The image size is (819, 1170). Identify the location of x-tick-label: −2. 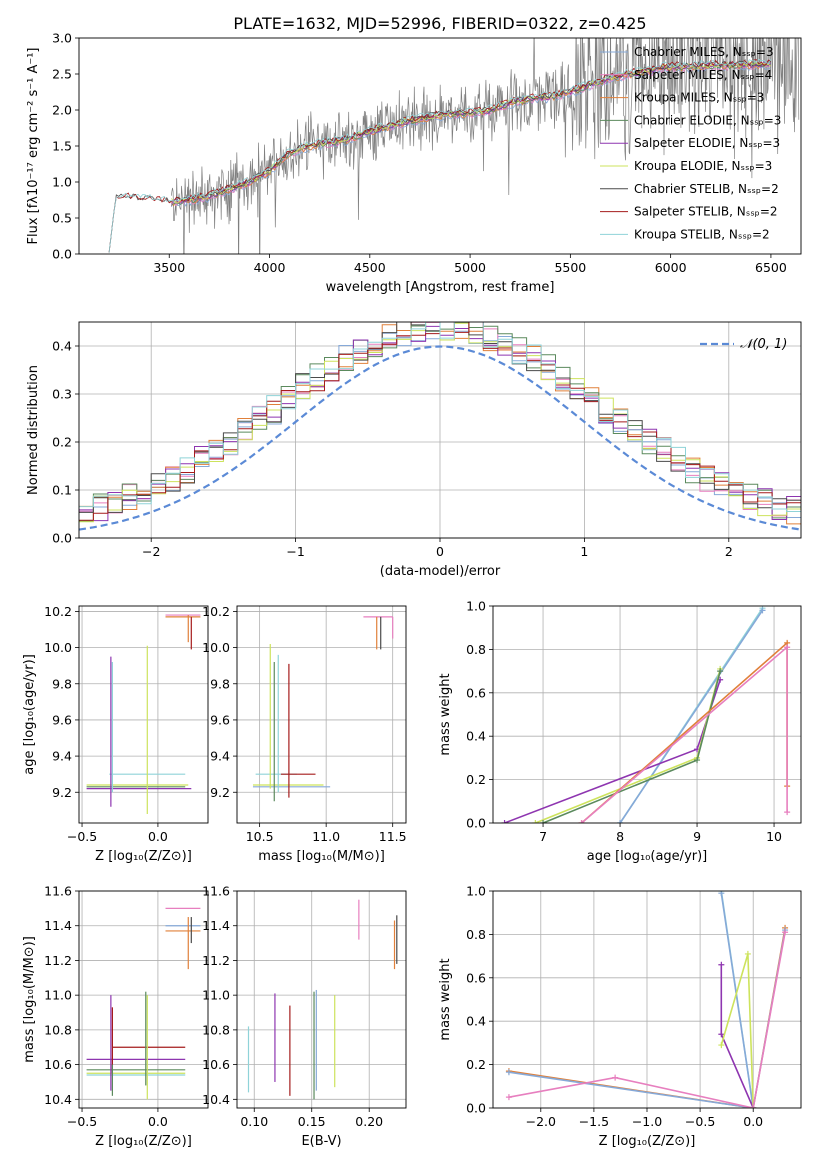
(151, 551).